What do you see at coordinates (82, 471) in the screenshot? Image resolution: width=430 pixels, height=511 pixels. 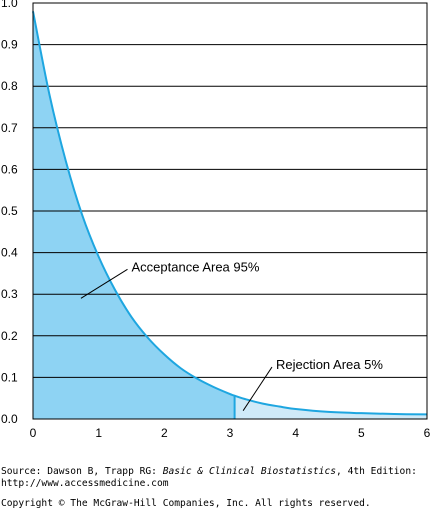 I see `source-prefix: Source: Dawson B, Trapp RG:` at bounding box center [82, 471].